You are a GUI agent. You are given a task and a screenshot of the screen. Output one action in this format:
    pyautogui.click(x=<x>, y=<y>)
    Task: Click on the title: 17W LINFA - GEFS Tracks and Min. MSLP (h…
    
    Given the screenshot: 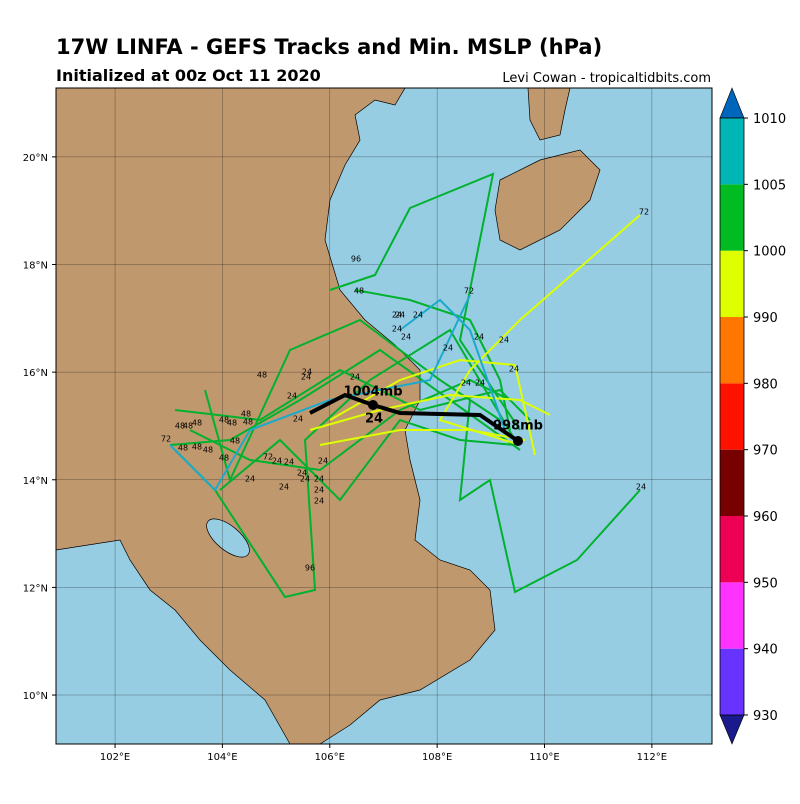 What is the action you would take?
    pyautogui.click(x=329, y=47)
    